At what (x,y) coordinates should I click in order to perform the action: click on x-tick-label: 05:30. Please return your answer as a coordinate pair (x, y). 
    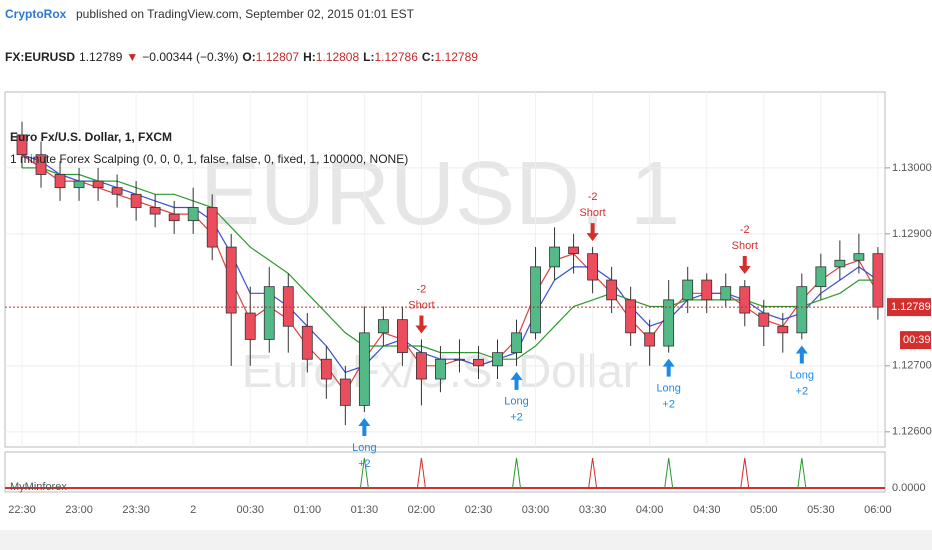
    Looking at the image, I should click on (821, 510).